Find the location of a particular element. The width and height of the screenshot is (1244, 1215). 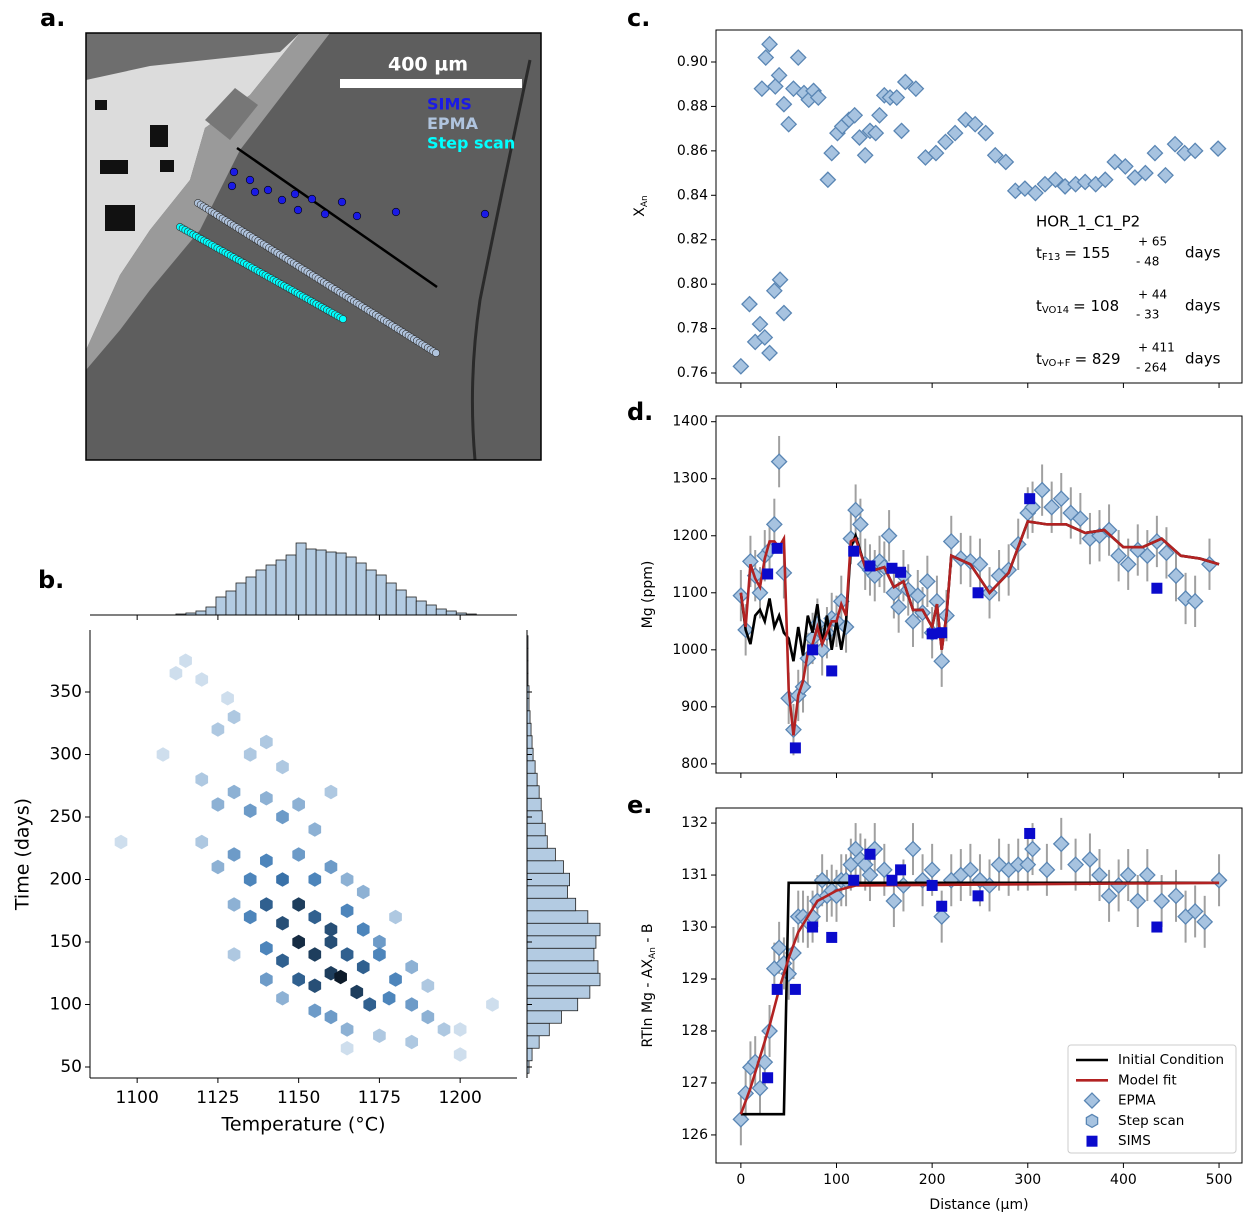

y-tick-label: 150 is located at coordinates (66, 942).